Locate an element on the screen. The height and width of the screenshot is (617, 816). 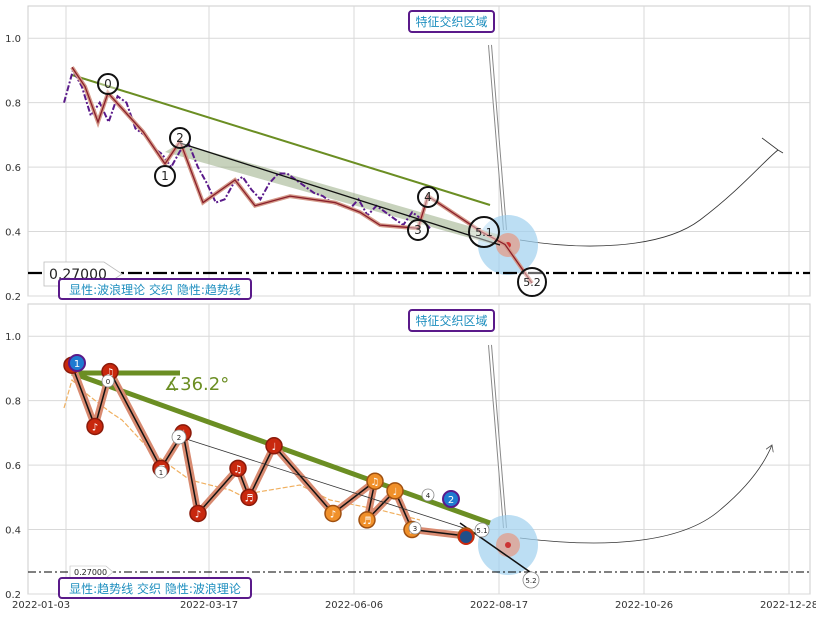
bottom-y-ticks: 0.2 0.4 0.6 0.8 1.0 is located at coordinates (13, 466).